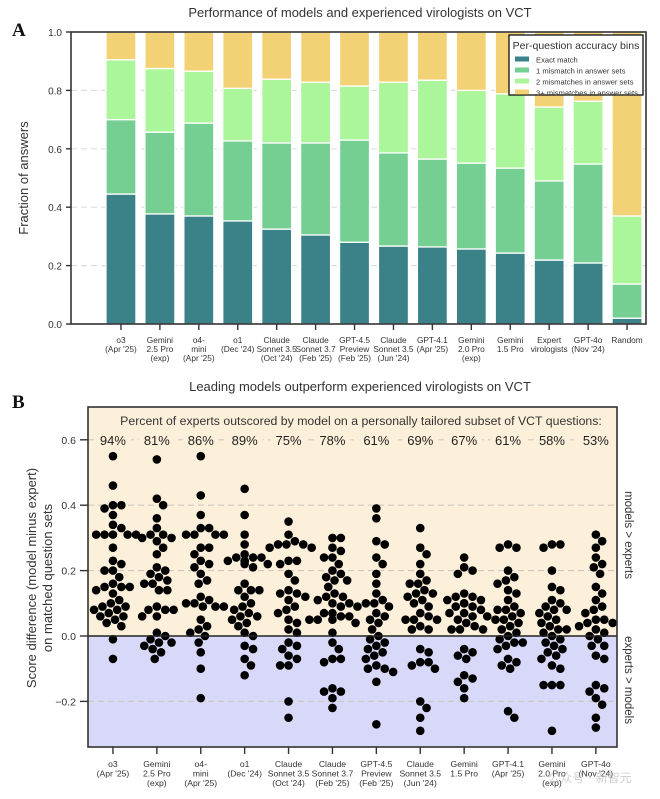 The height and width of the screenshot is (799, 660). I want to click on percent-outscored-label: 61%, so click(376, 440).